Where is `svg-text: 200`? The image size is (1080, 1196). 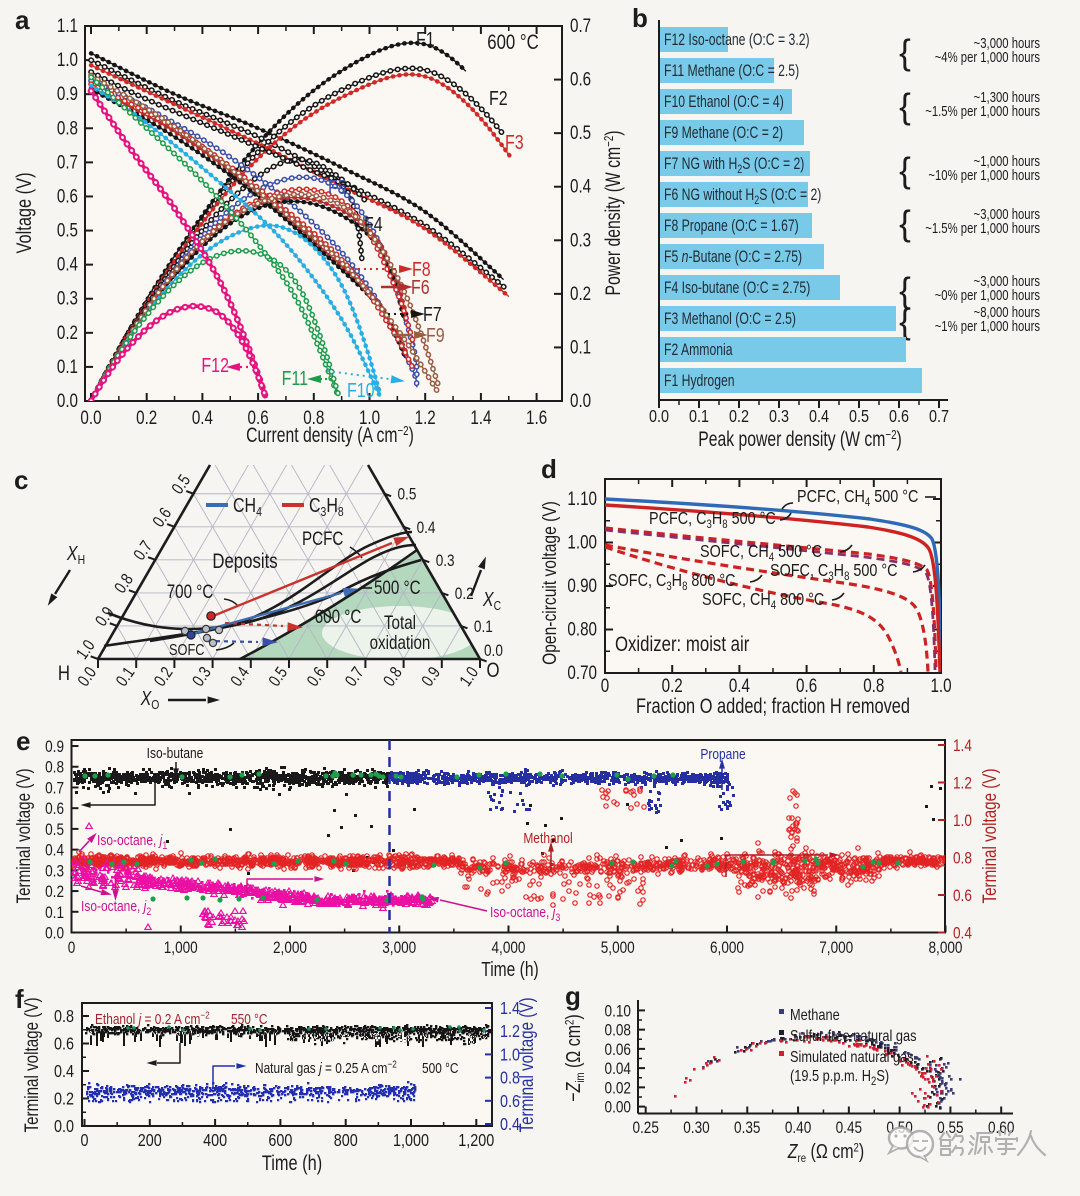 svg-text: 200 is located at coordinates (150, 1141).